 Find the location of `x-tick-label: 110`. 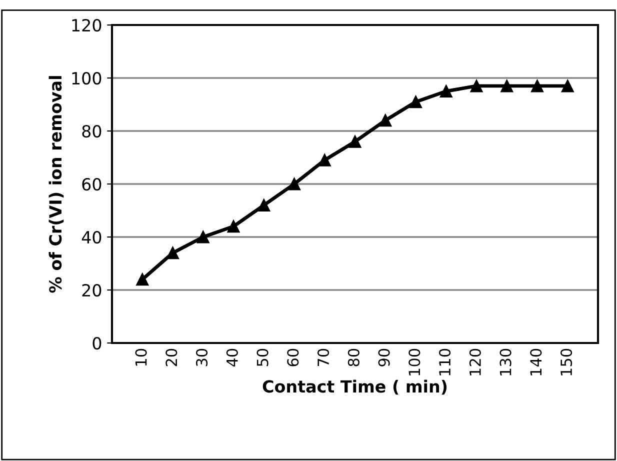

x-tick-label: 110 is located at coordinates (445, 362).